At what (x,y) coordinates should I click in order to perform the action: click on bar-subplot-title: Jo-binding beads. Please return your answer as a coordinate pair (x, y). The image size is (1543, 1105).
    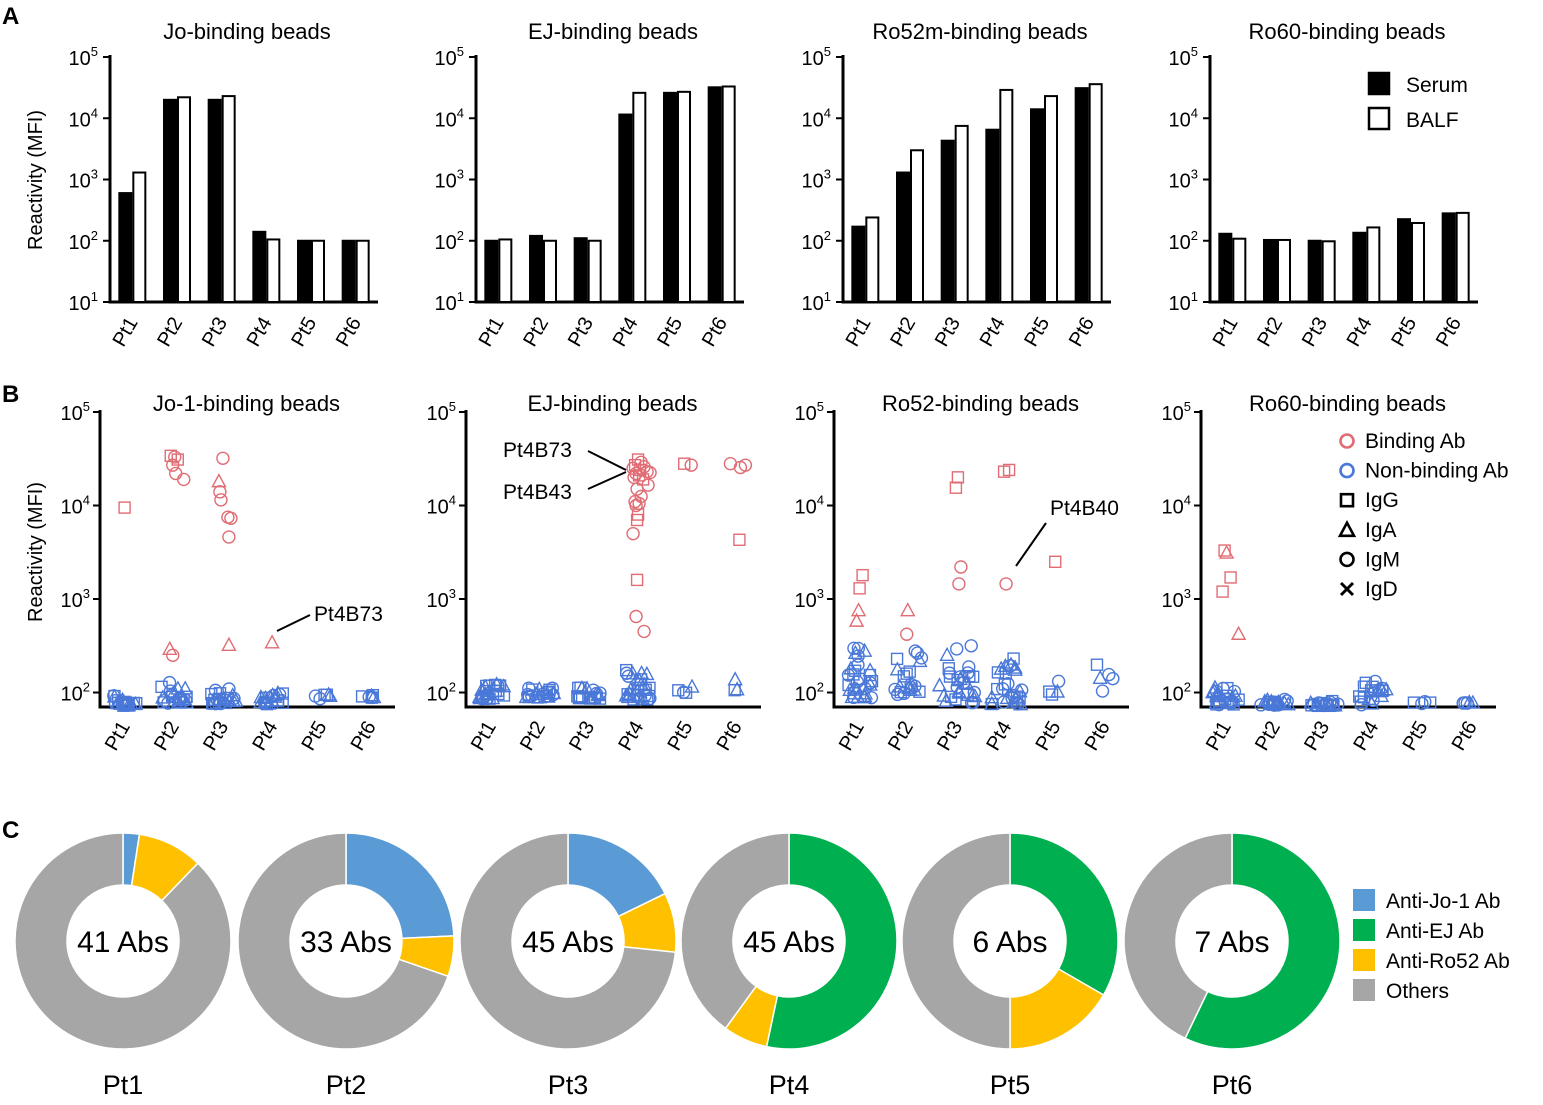
    Looking at the image, I should click on (247, 31).